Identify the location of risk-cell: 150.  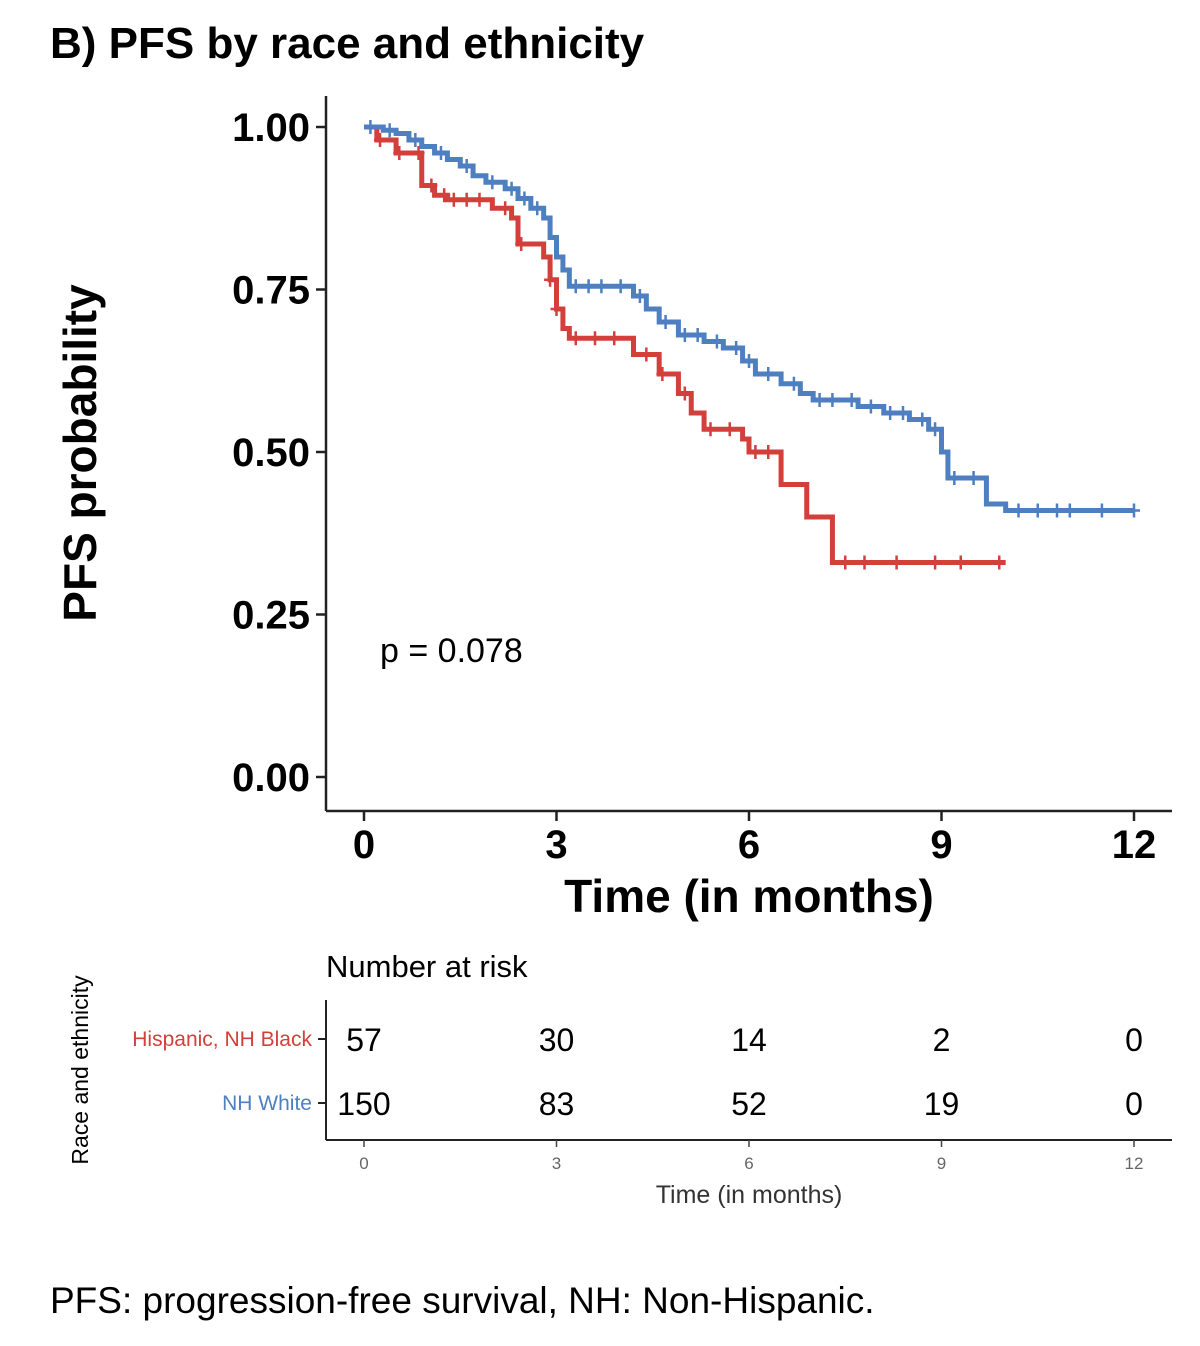
(363, 1104).